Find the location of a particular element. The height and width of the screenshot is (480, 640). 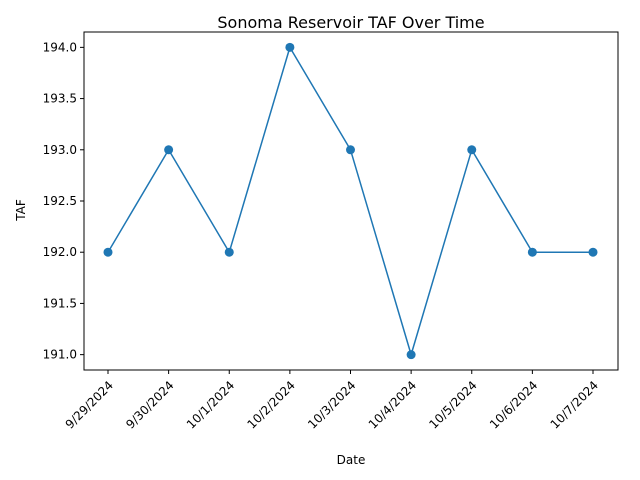

x-tick-label: 10/4/2024 is located at coordinates (392, 404).